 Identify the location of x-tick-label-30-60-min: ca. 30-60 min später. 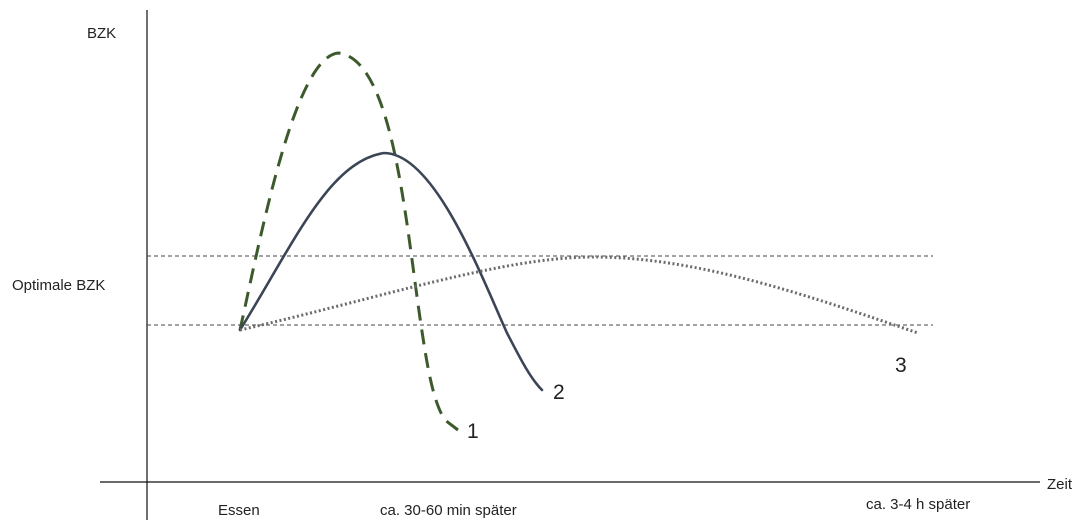
(448, 510).